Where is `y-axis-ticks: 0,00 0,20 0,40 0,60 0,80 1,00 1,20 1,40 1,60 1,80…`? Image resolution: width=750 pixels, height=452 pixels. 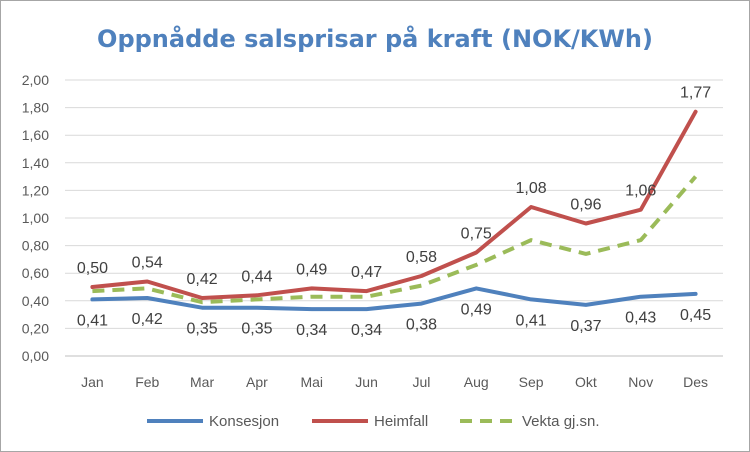 y-axis-ticks: 0,00 0,20 0,40 0,60 0,80 1,00 1,20 1,40 1,60 1,80… is located at coordinates (35, 218).